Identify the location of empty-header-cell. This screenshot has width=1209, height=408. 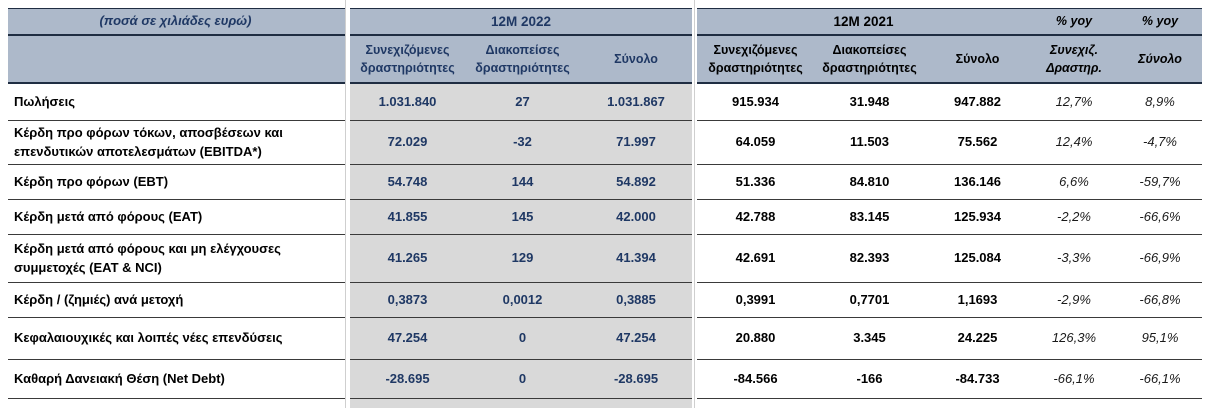
(176, 60).